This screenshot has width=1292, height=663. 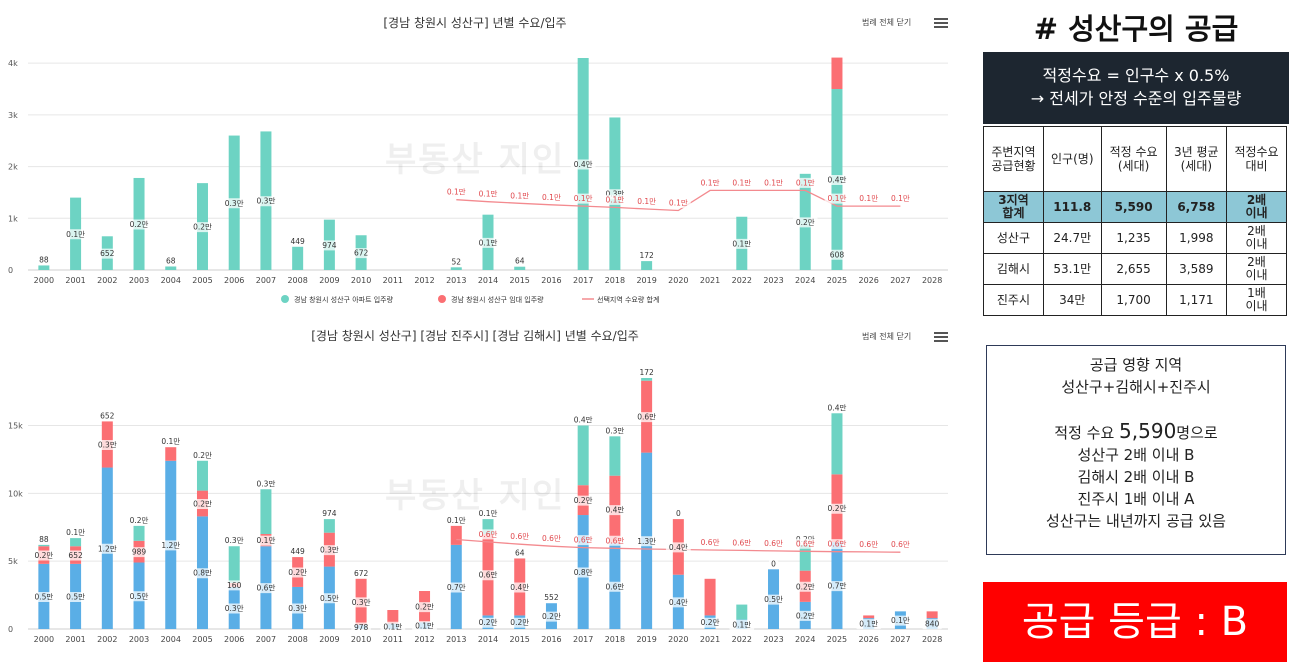 I want to click on x-tick-label: 2023, so click(x=773, y=639).